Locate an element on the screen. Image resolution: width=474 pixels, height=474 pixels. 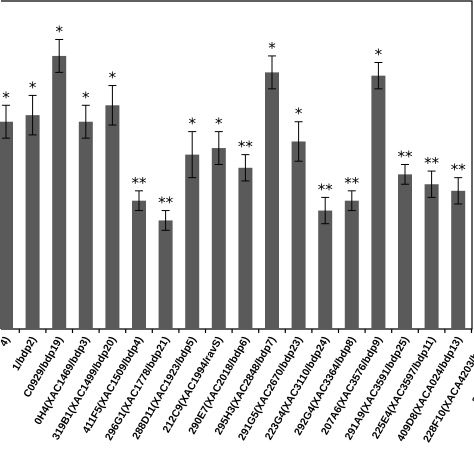
x-tick-label: 4) is located at coordinates (6, 342).